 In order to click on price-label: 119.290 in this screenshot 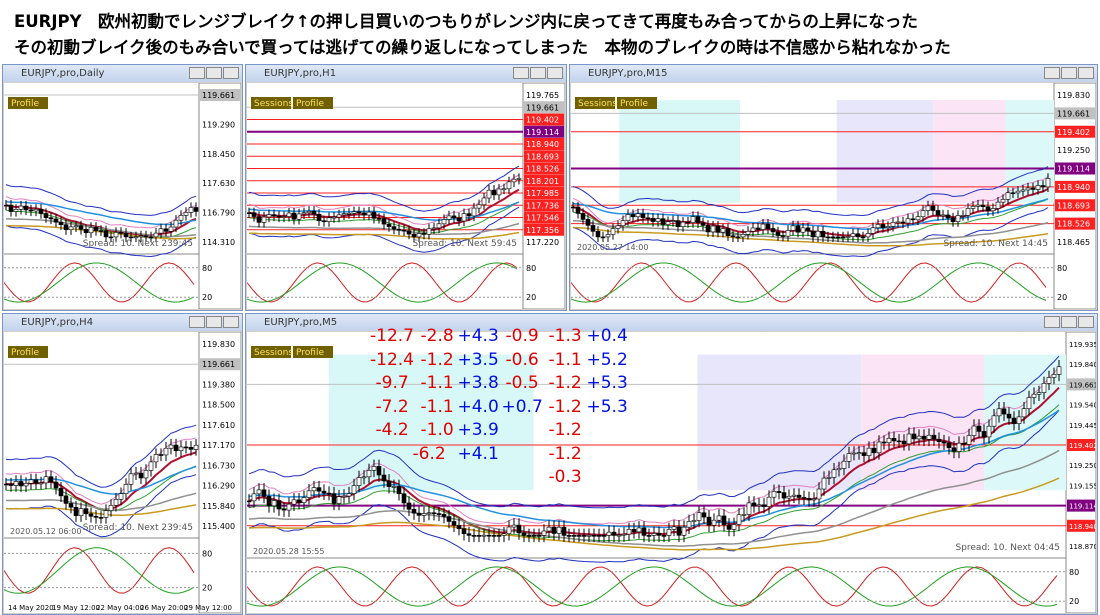, I will do `click(218, 124)`.